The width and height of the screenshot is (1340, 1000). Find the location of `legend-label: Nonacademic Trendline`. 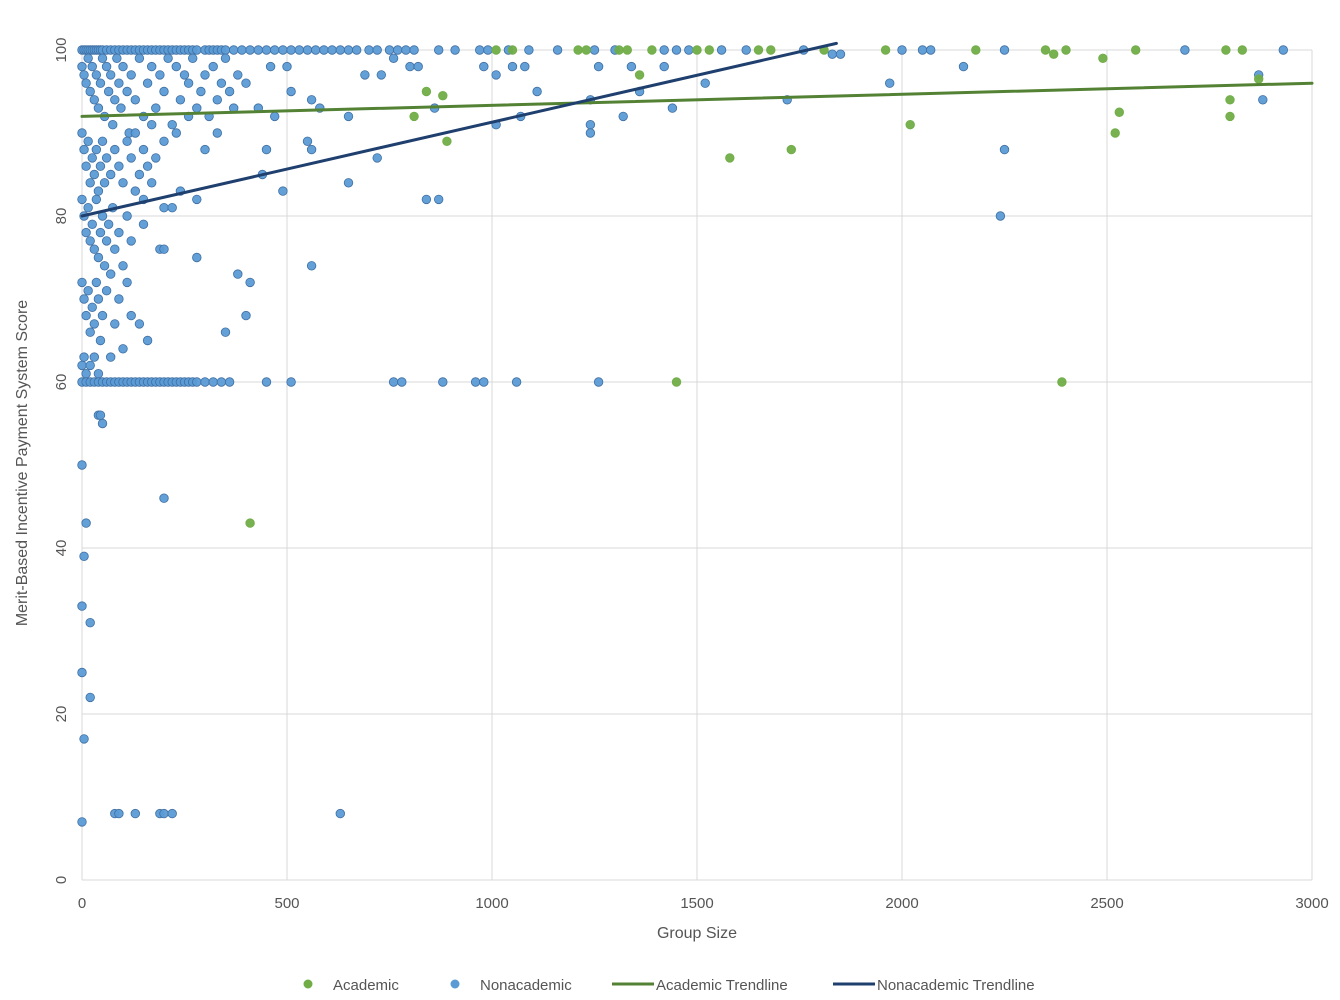

legend-label: Nonacademic Trendline is located at coordinates (956, 985).